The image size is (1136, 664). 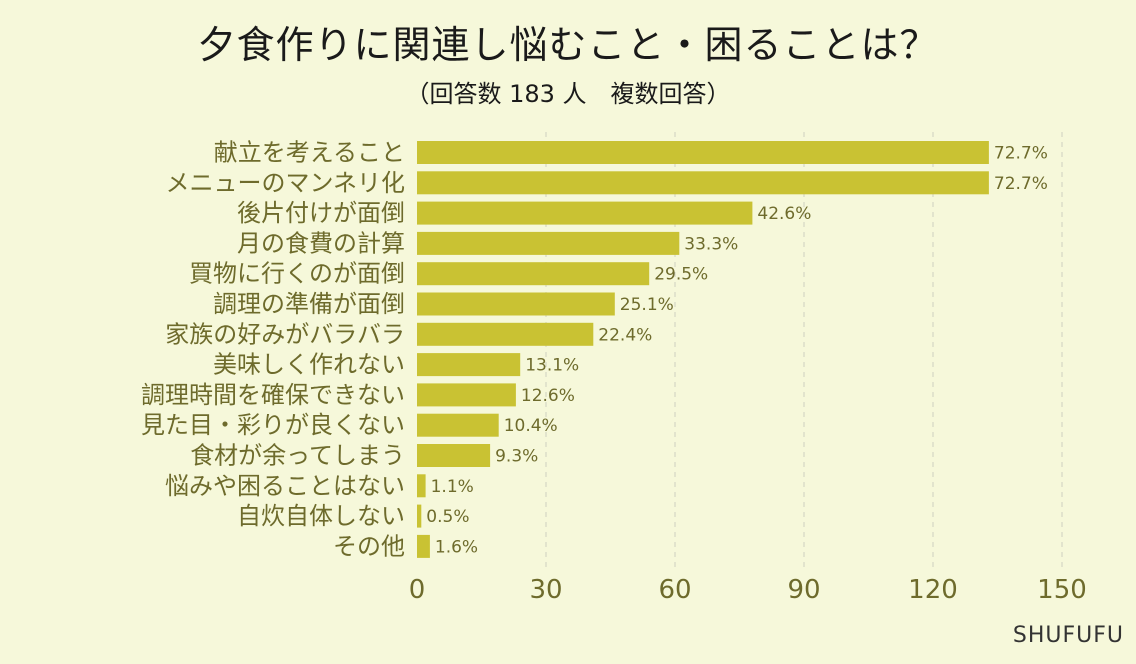 What do you see at coordinates (321, 243) in the screenshot?
I see `category-label: 月の食費の計算` at bounding box center [321, 243].